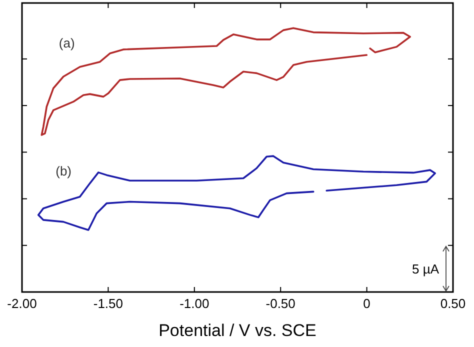 This screenshot has width=474, height=347. I want to click on x-tick-label: -1.50, so click(108, 303).